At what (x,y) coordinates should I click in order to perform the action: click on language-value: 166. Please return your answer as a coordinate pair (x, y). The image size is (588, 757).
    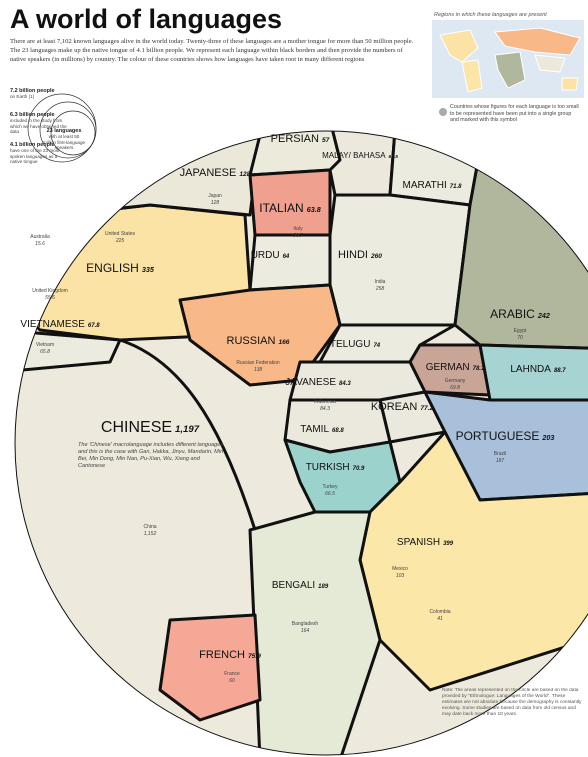
    Looking at the image, I should click on (283, 342).